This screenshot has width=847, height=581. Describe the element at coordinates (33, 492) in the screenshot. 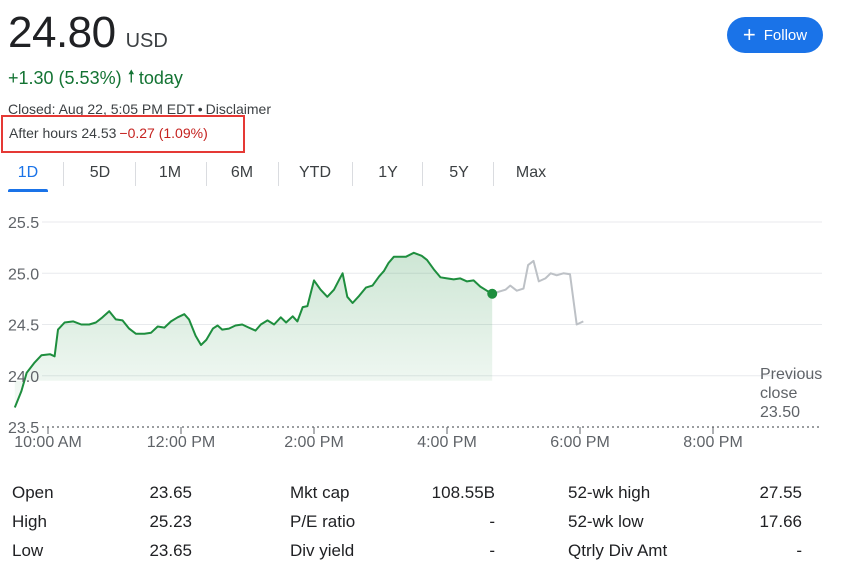

I see `stat-label: Open` at that location.